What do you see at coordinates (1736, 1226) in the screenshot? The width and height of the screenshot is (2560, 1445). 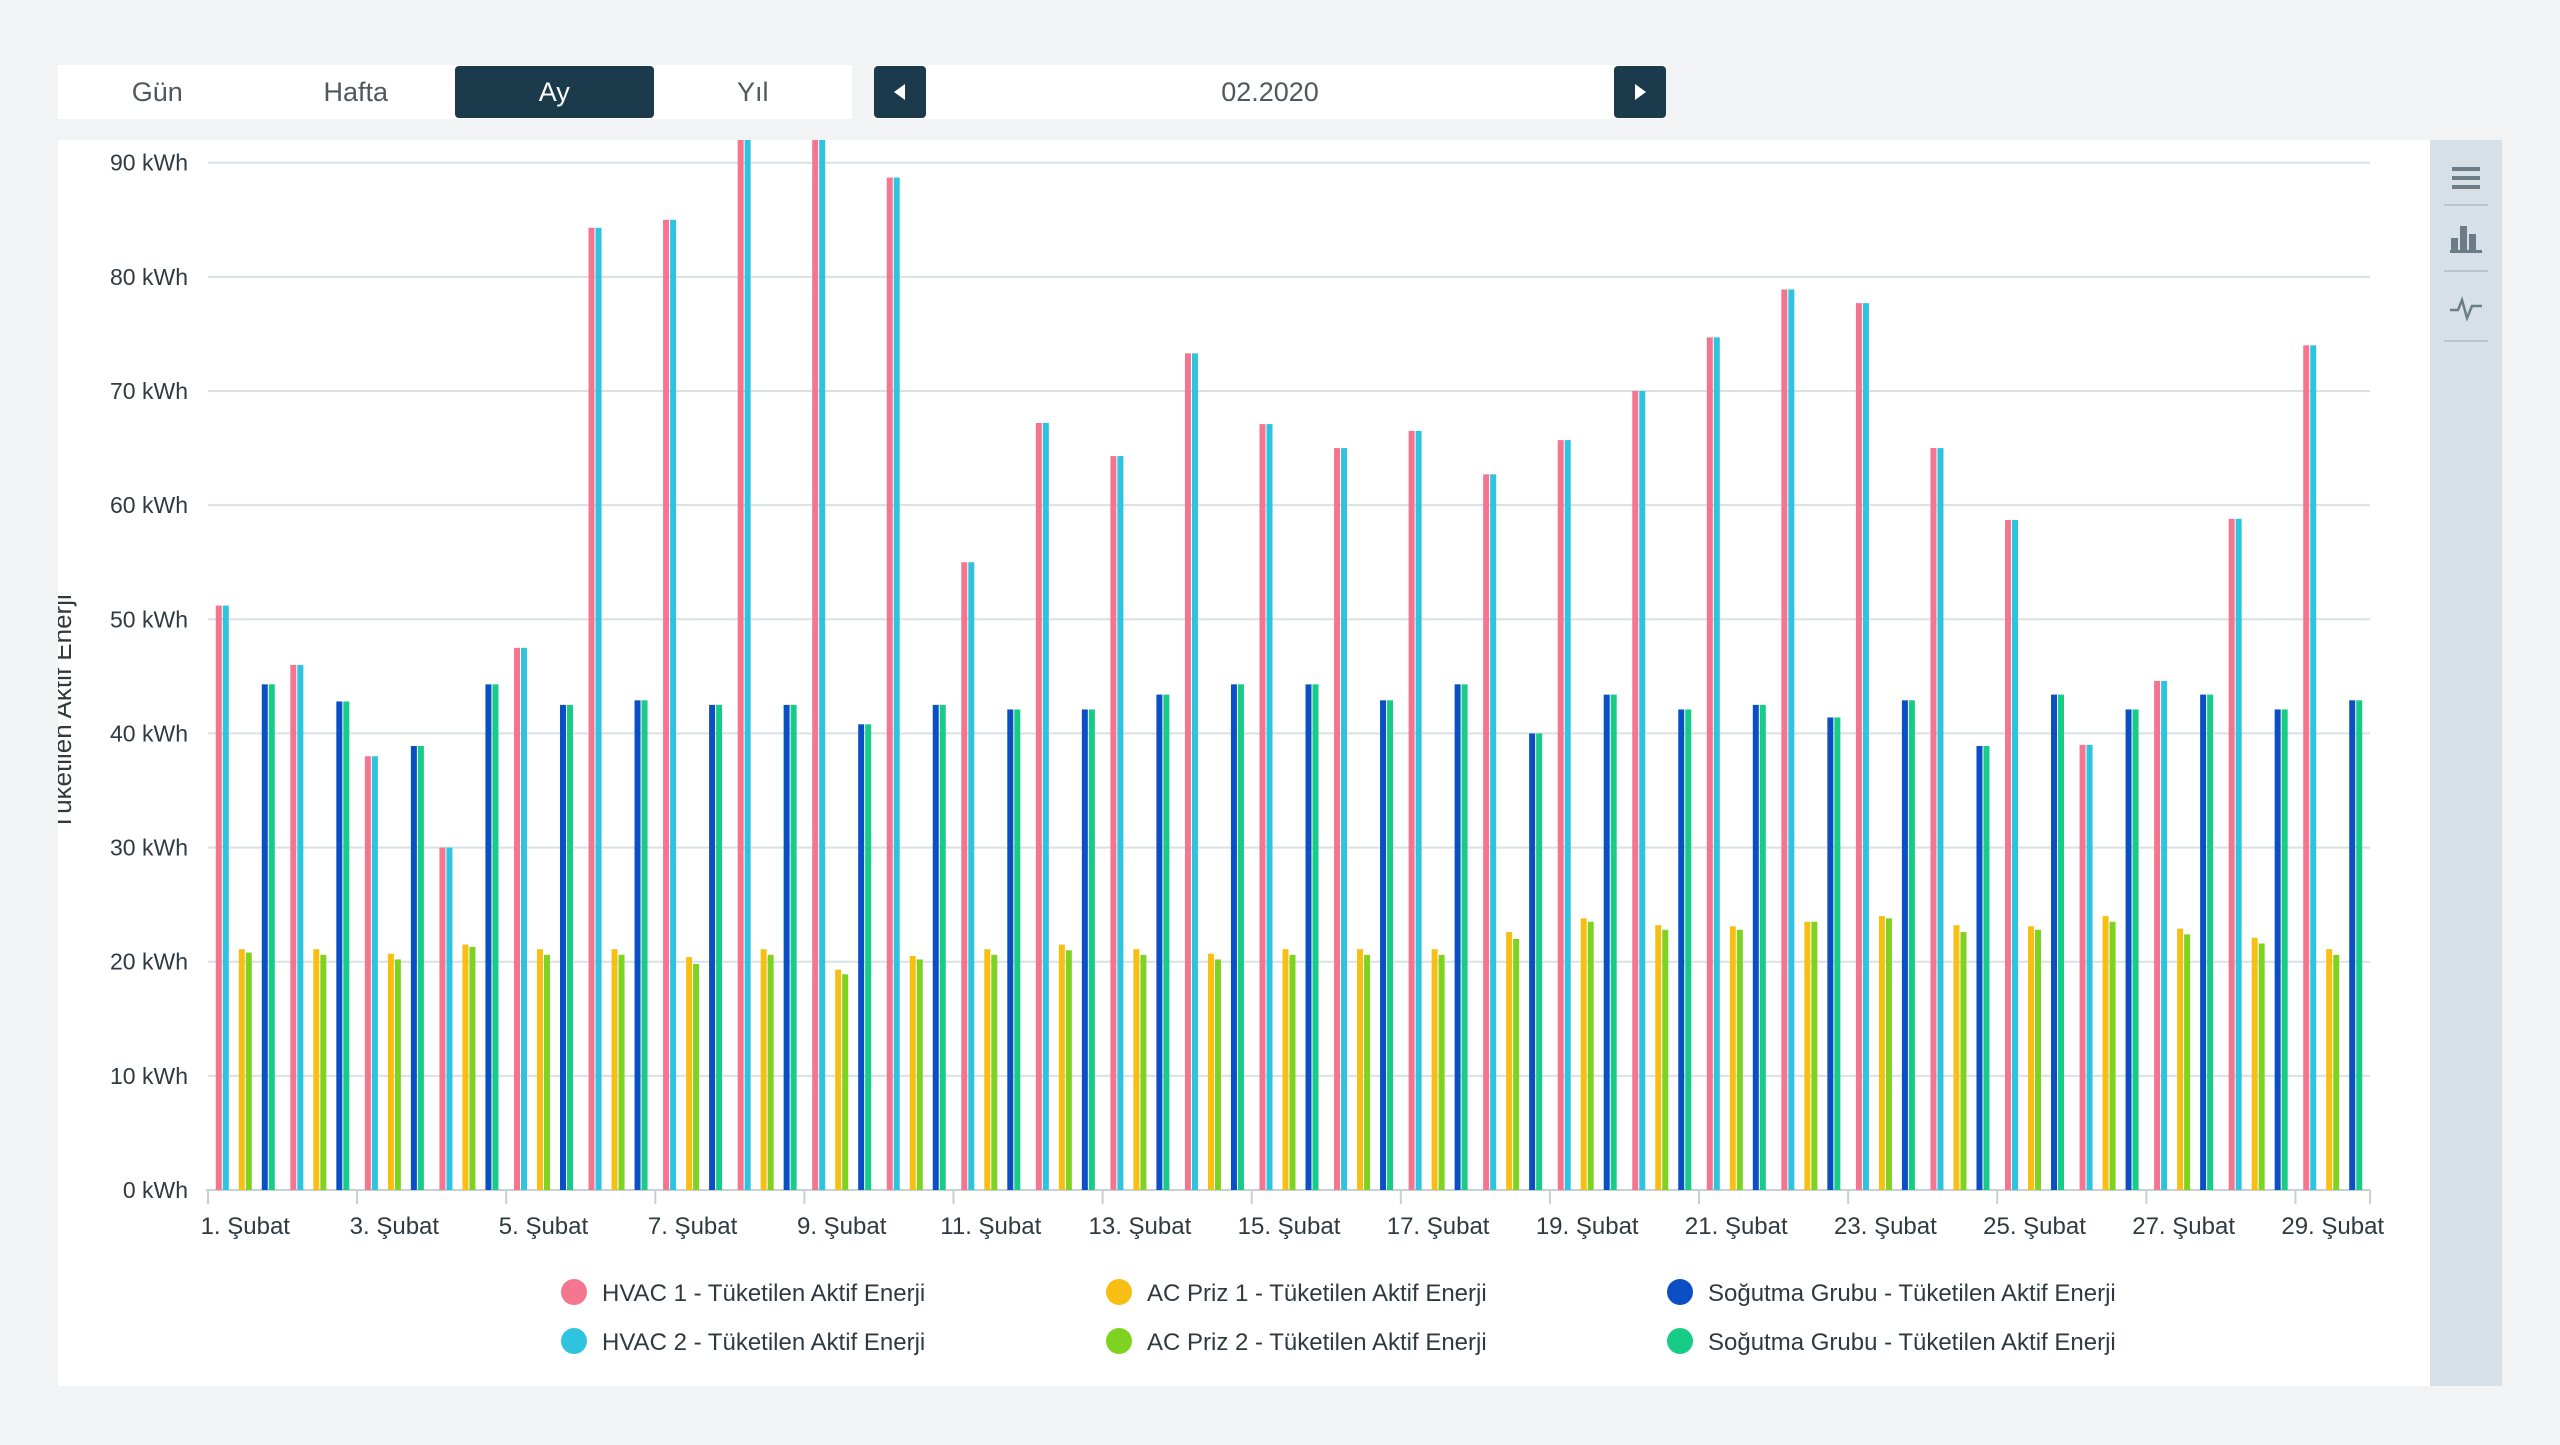 I see `x-tick-label: 21. Şubat` at bounding box center [1736, 1226].